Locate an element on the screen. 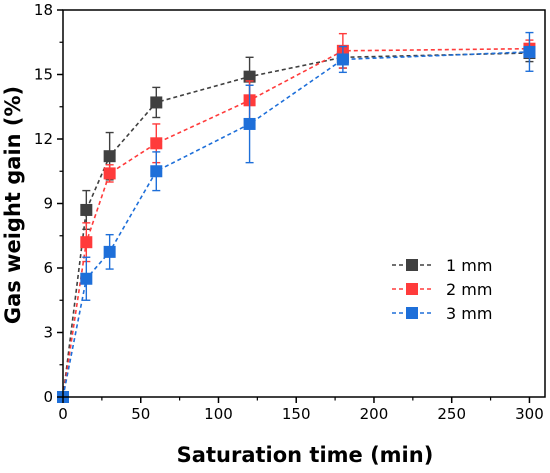  y-tick-label: 6 is located at coordinates (48, 268).